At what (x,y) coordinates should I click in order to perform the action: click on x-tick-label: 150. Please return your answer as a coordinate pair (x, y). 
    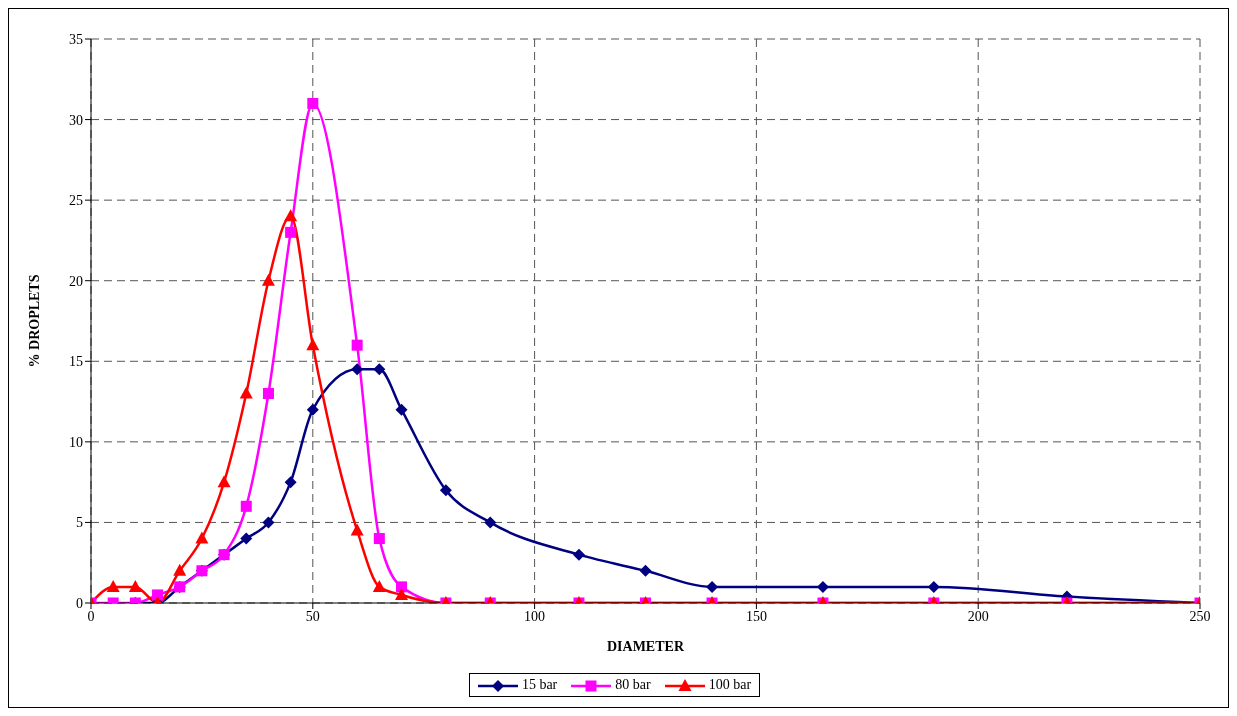
    Looking at the image, I should click on (756, 616).